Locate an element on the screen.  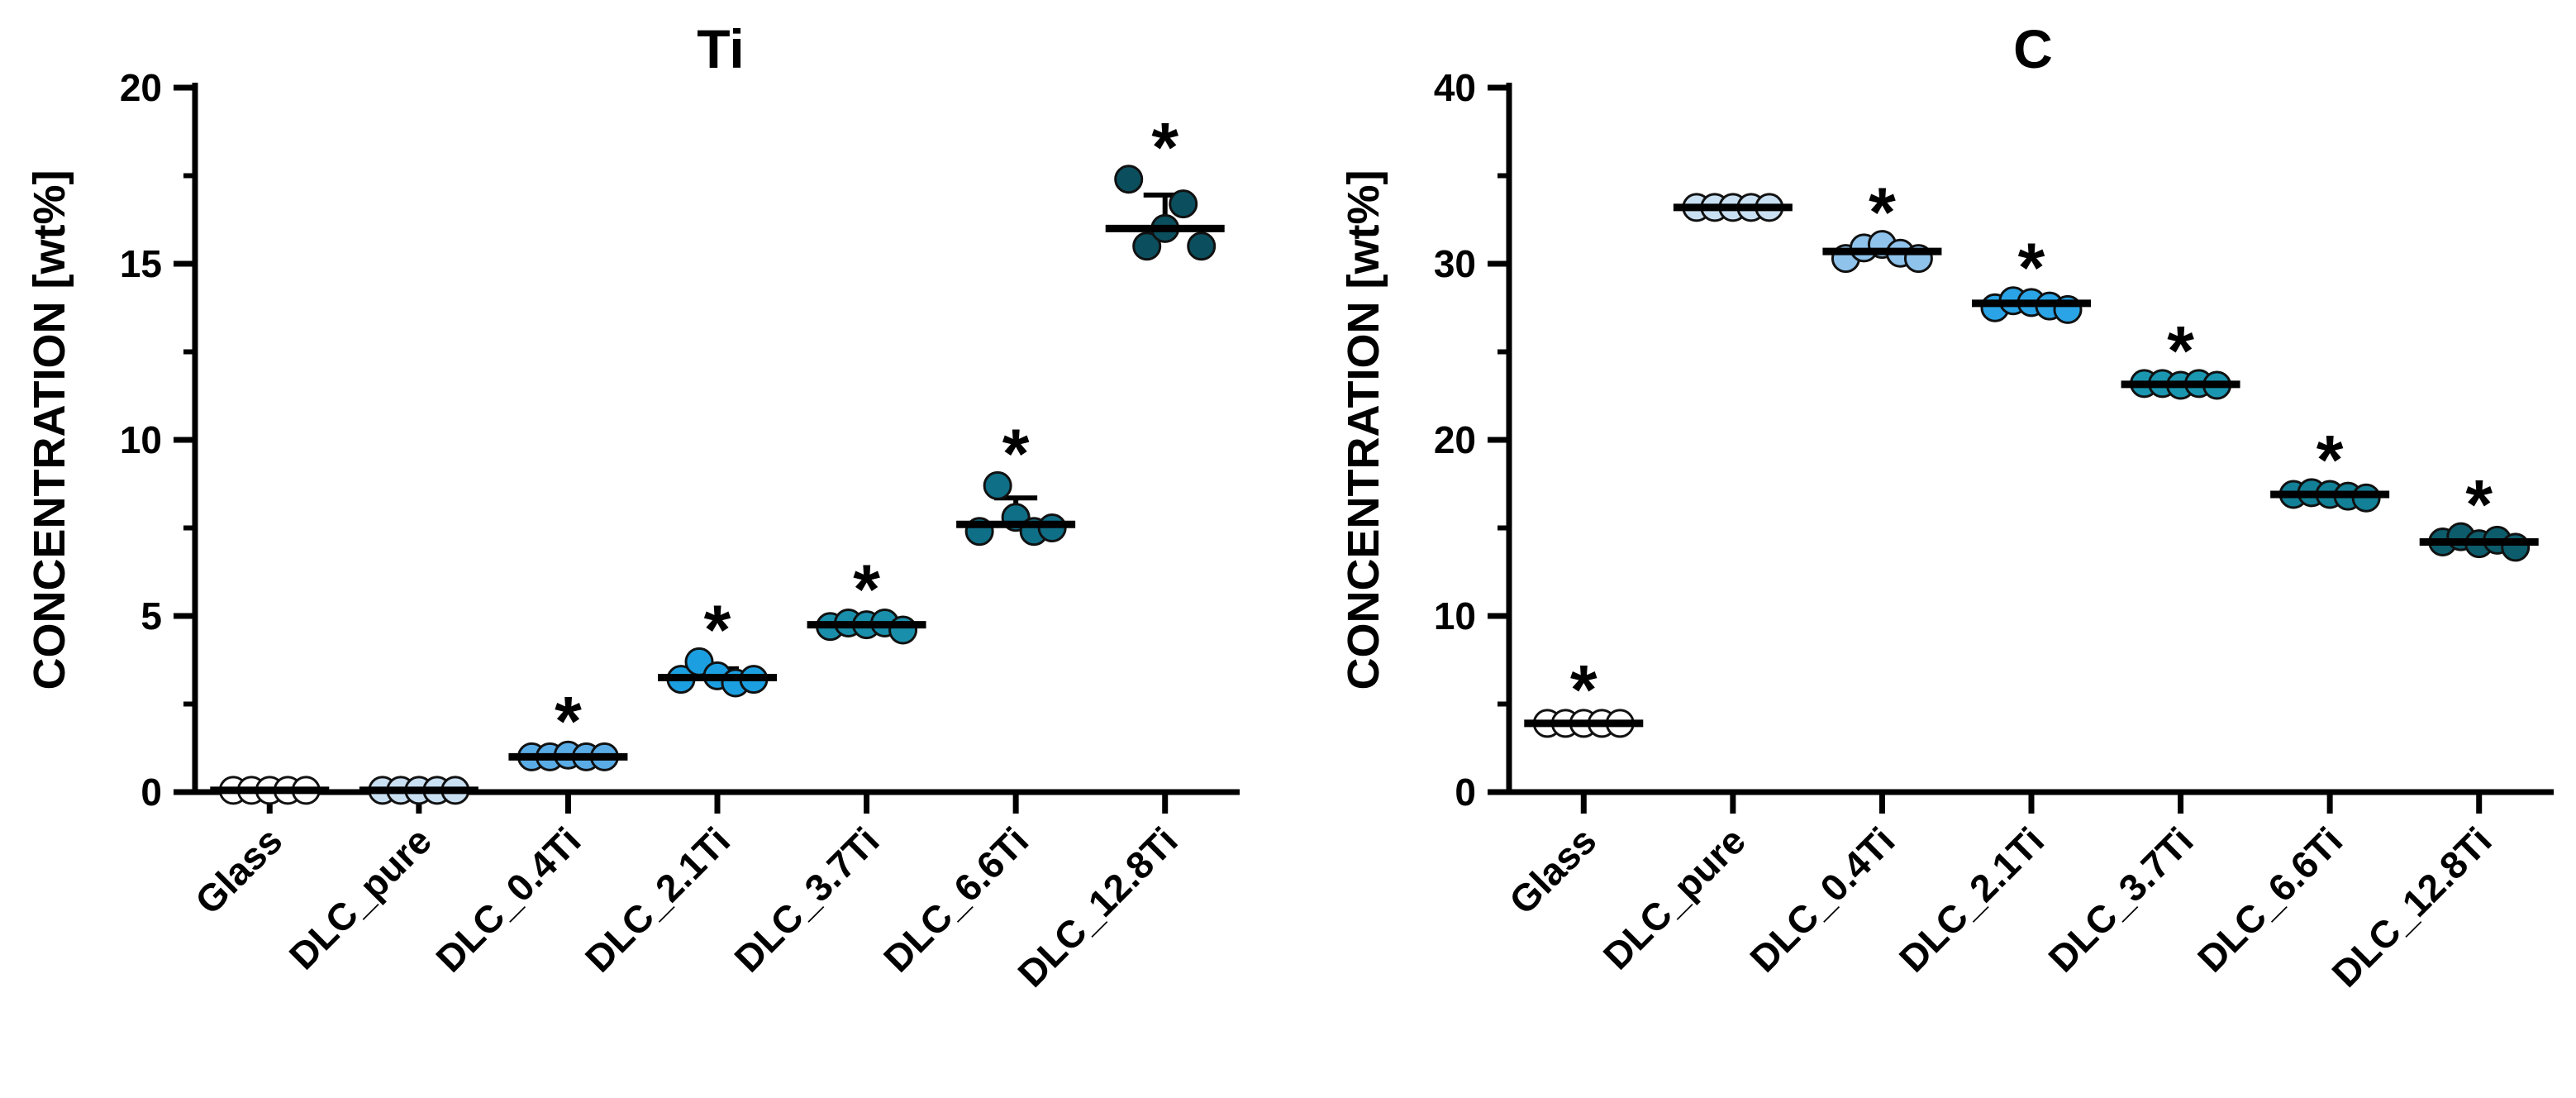
c-y-tick-label: 40 is located at coordinates (1455, 87).